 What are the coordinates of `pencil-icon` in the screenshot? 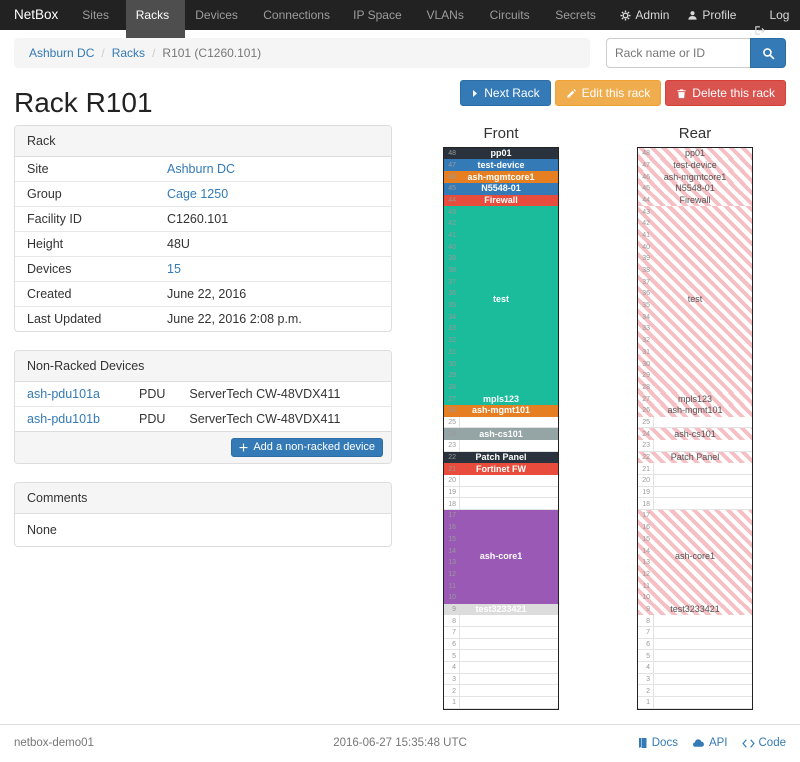 It's located at (571, 93).